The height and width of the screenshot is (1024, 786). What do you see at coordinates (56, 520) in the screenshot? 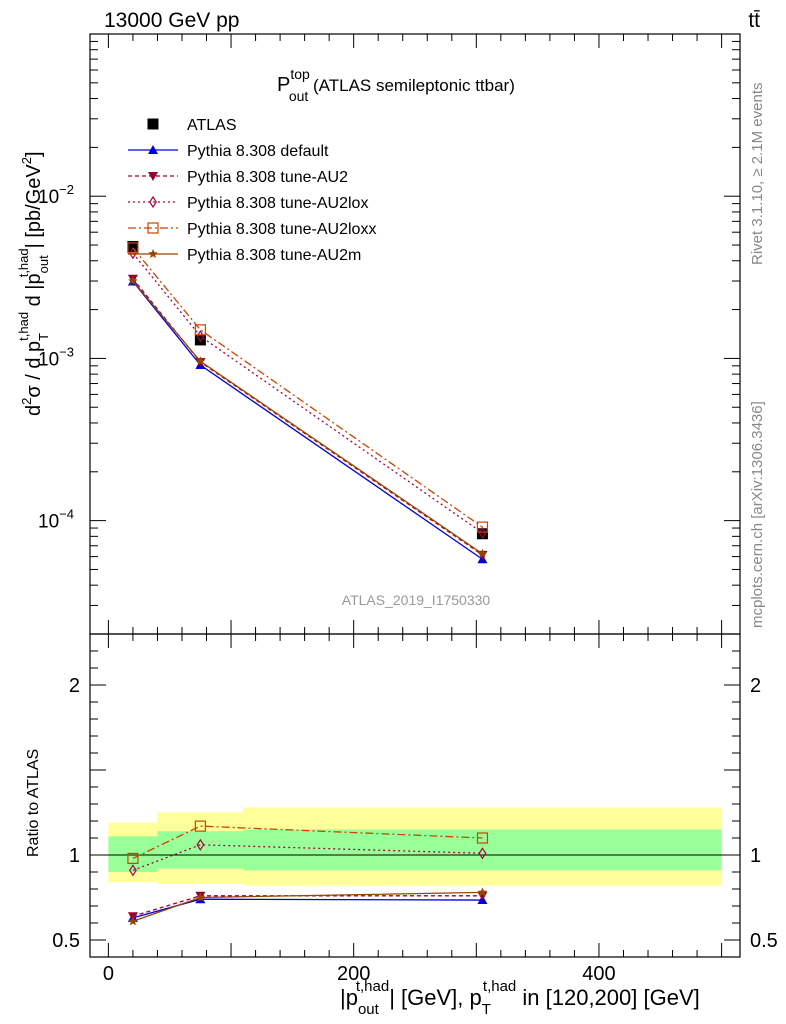
I see `main-ytick-label-2: 10⁻⁴` at bounding box center [56, 520].